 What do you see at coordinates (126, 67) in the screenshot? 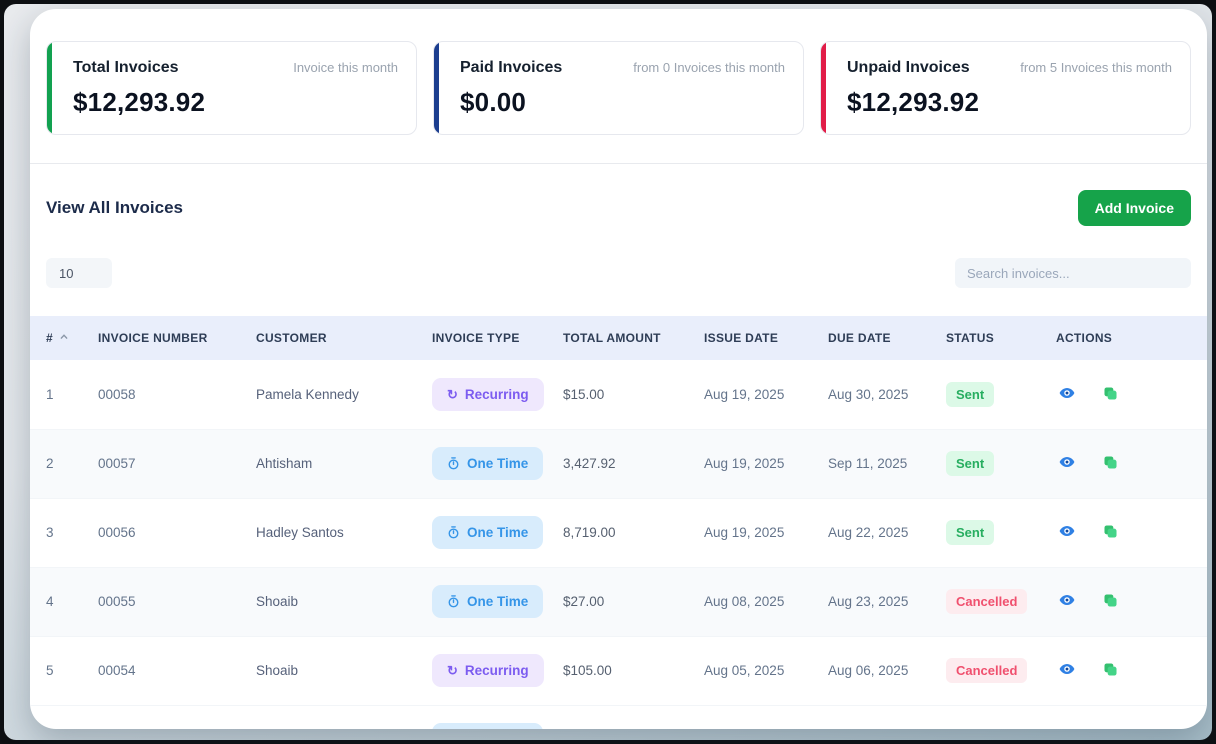
I see `stat-title: Total Invoices` at bounding box center [126, 67].